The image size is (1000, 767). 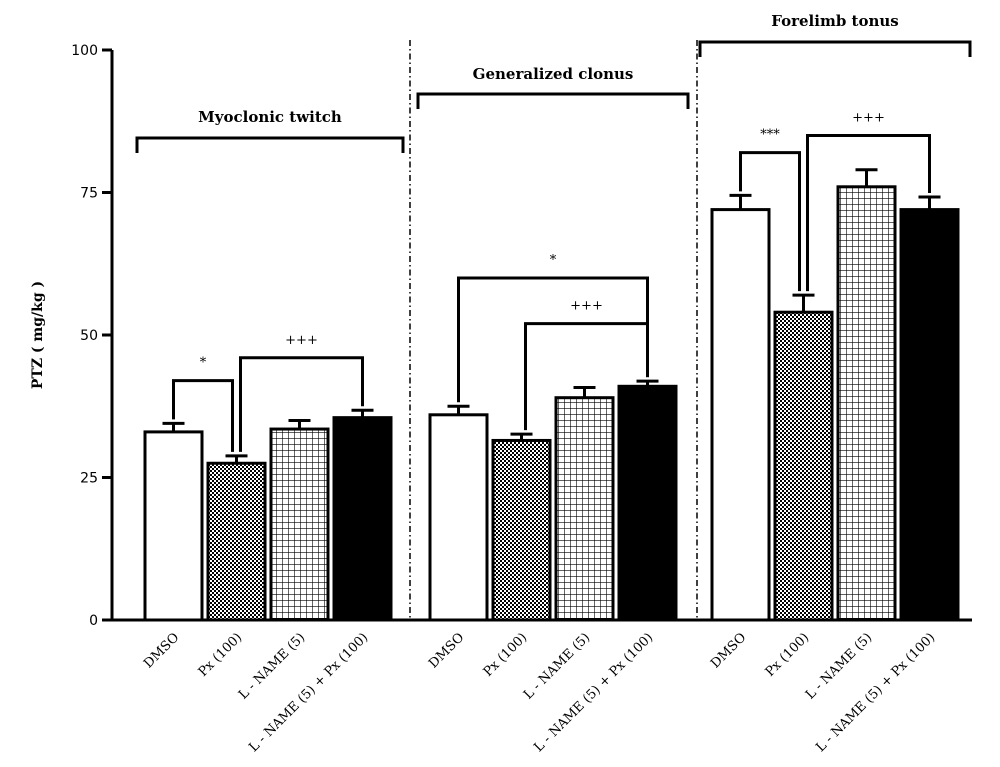 I want to click on y-tick-label: 0, so click(x=93, y=621).